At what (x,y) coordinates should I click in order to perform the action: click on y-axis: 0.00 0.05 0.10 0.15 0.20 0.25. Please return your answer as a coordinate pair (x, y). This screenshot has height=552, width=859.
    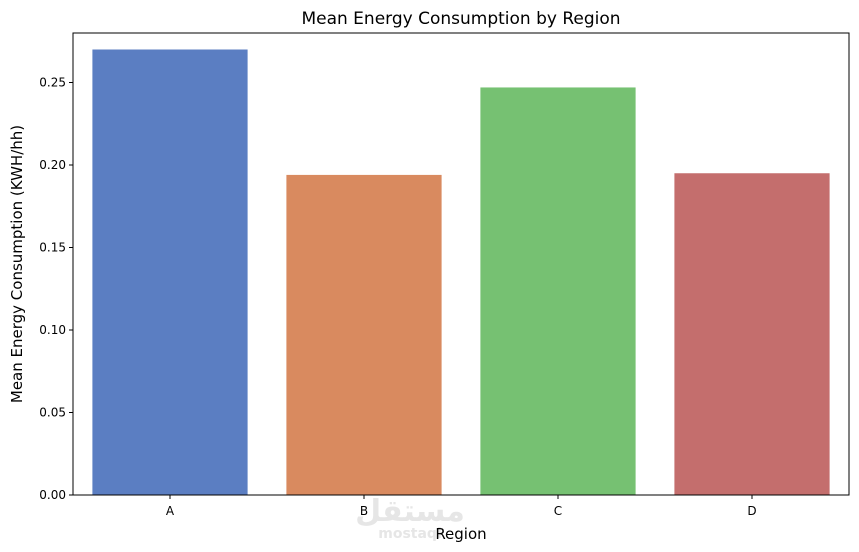
    Looking at the image, I should click on (56, 289).